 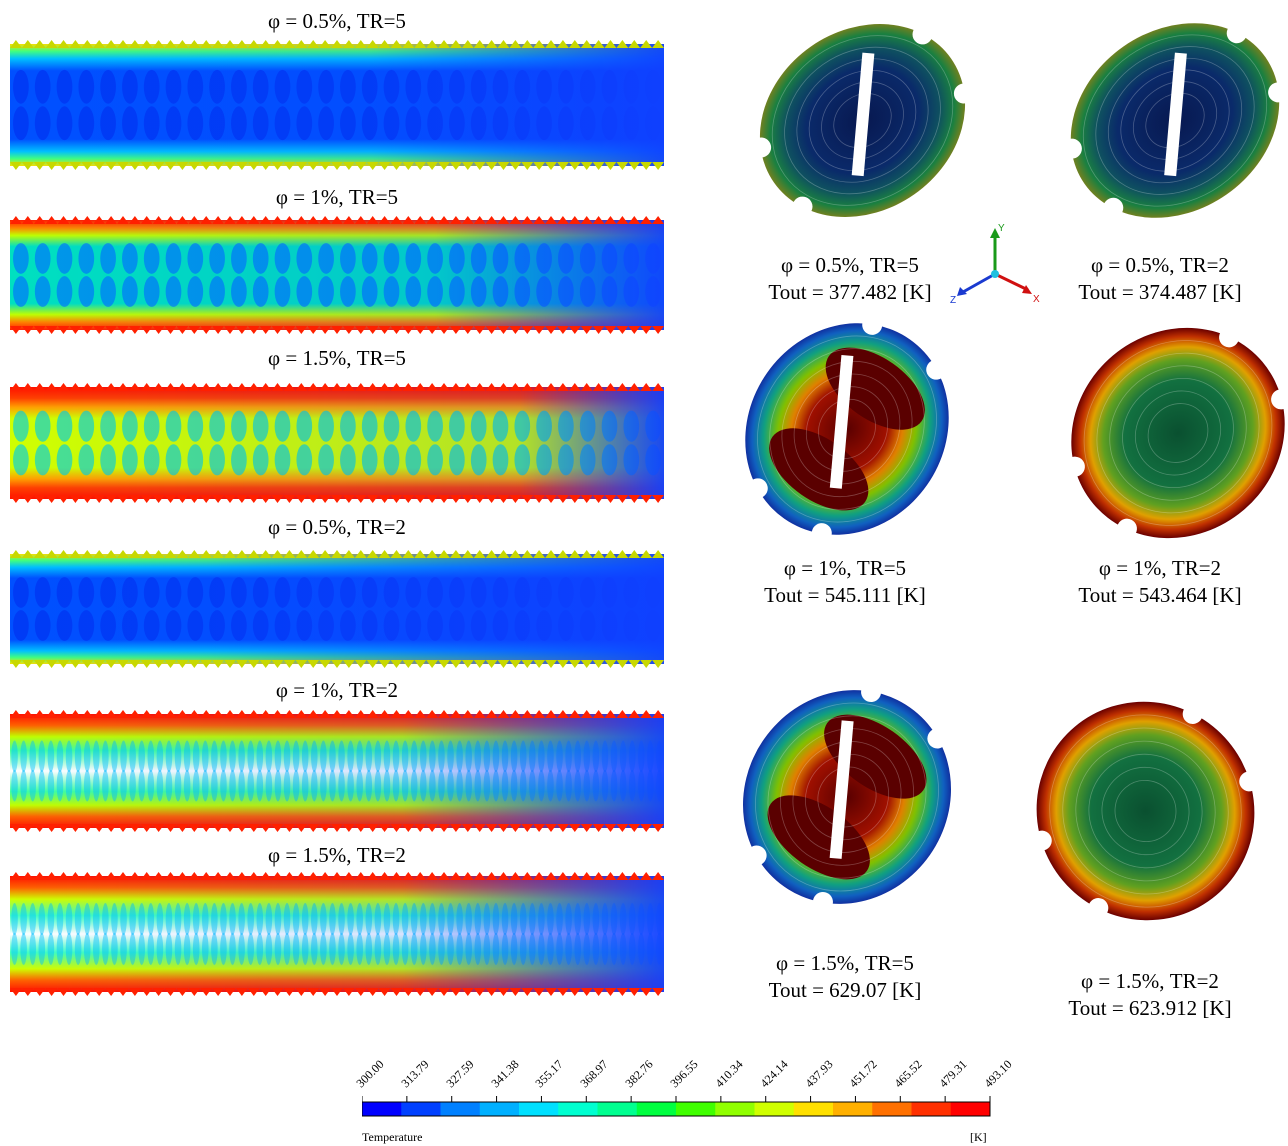 I want to click on cross-section-case-label: φ = 0.5%, TR=2, so click(x=1160, y=265).